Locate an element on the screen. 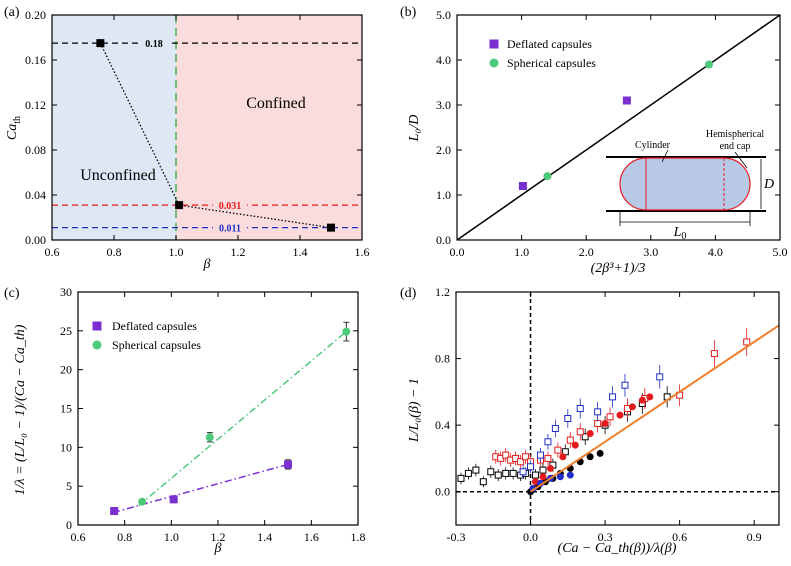  panel-d-xtick-label: 0.6 is located at coordinates (679, 537).